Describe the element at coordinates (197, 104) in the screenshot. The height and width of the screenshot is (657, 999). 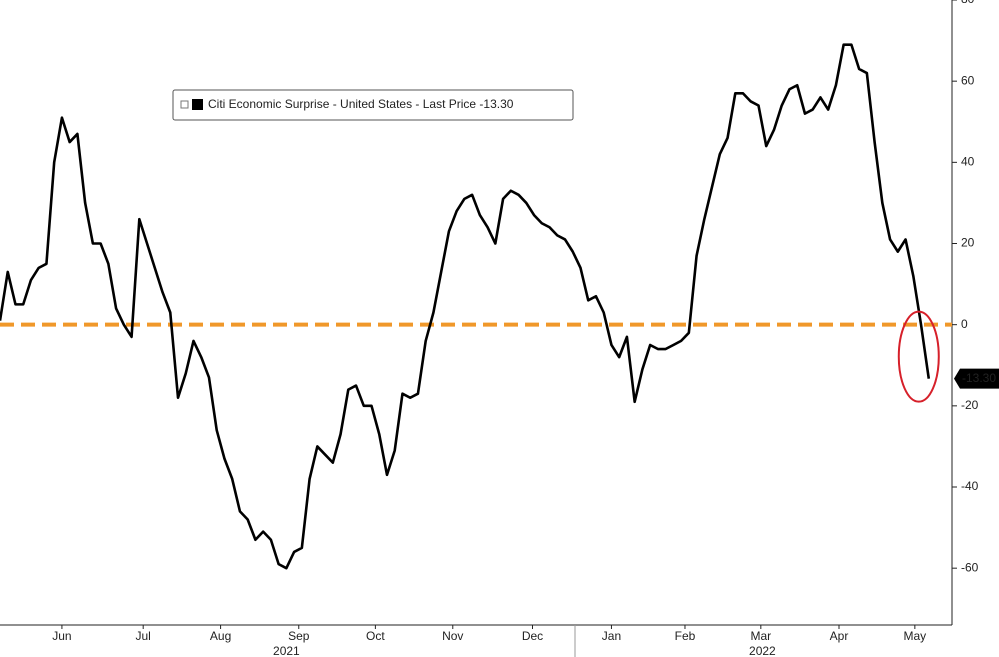
I see `legend-swatch` at that location.